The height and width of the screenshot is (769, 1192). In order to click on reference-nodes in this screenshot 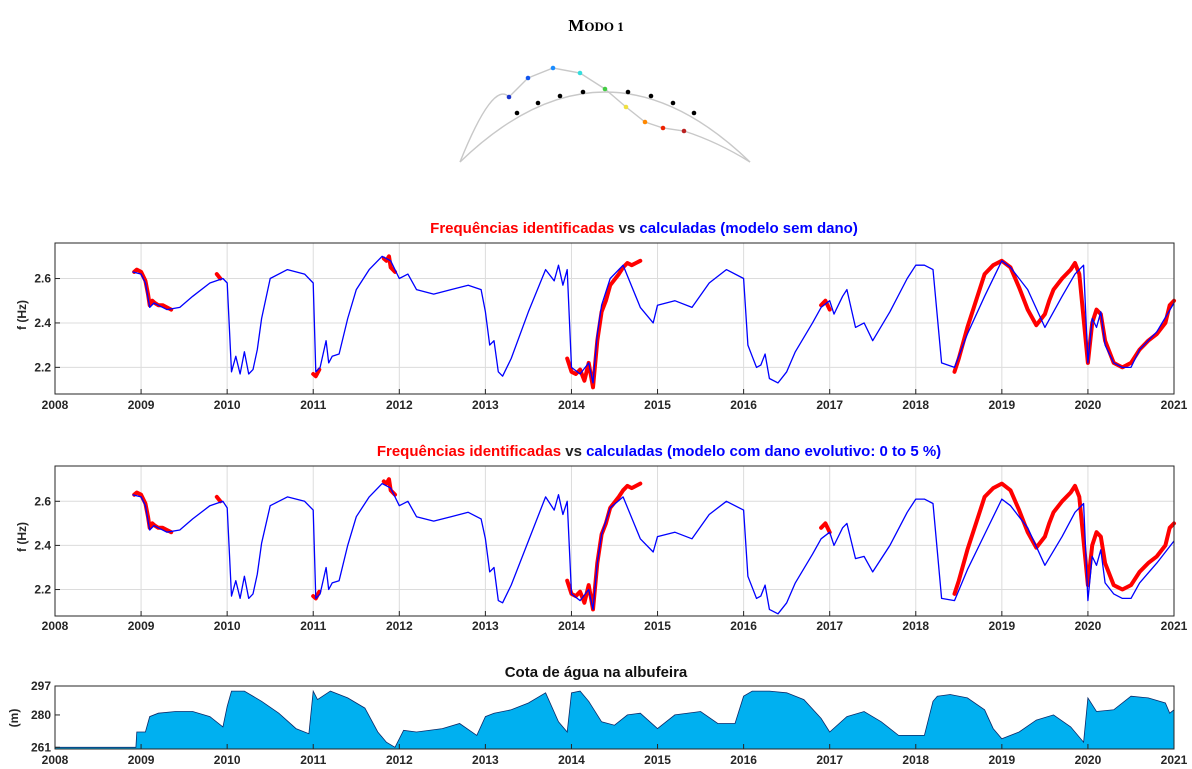, I will do `click(605, 102)`.